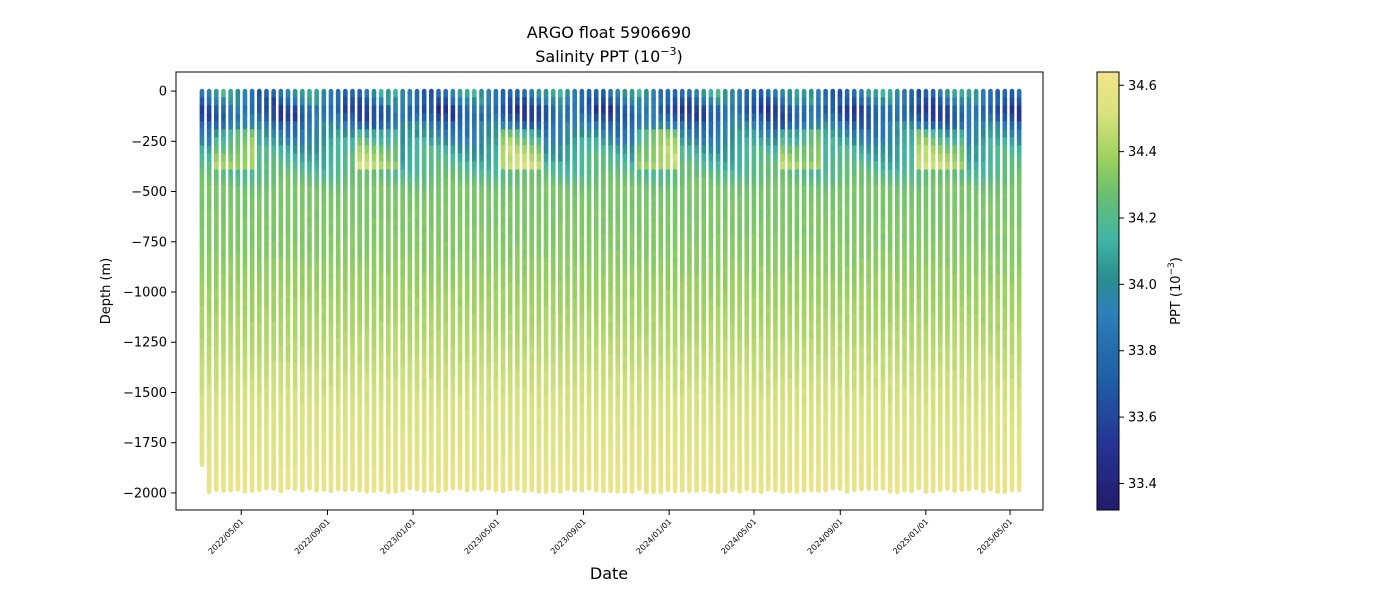  I want to click on chart-title-line2-exp: −3, so click(668, 51).